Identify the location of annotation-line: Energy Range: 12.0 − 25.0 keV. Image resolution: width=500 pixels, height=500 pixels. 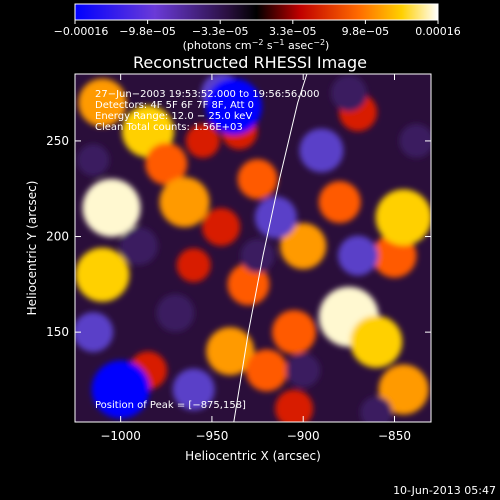
(173, 116).